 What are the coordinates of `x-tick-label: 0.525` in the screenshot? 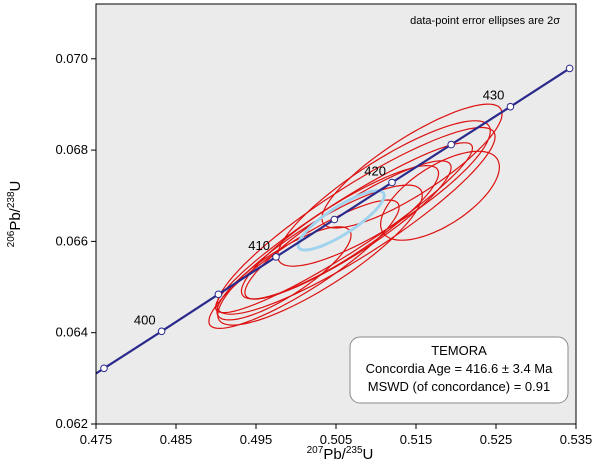 It's located at (496, 439).